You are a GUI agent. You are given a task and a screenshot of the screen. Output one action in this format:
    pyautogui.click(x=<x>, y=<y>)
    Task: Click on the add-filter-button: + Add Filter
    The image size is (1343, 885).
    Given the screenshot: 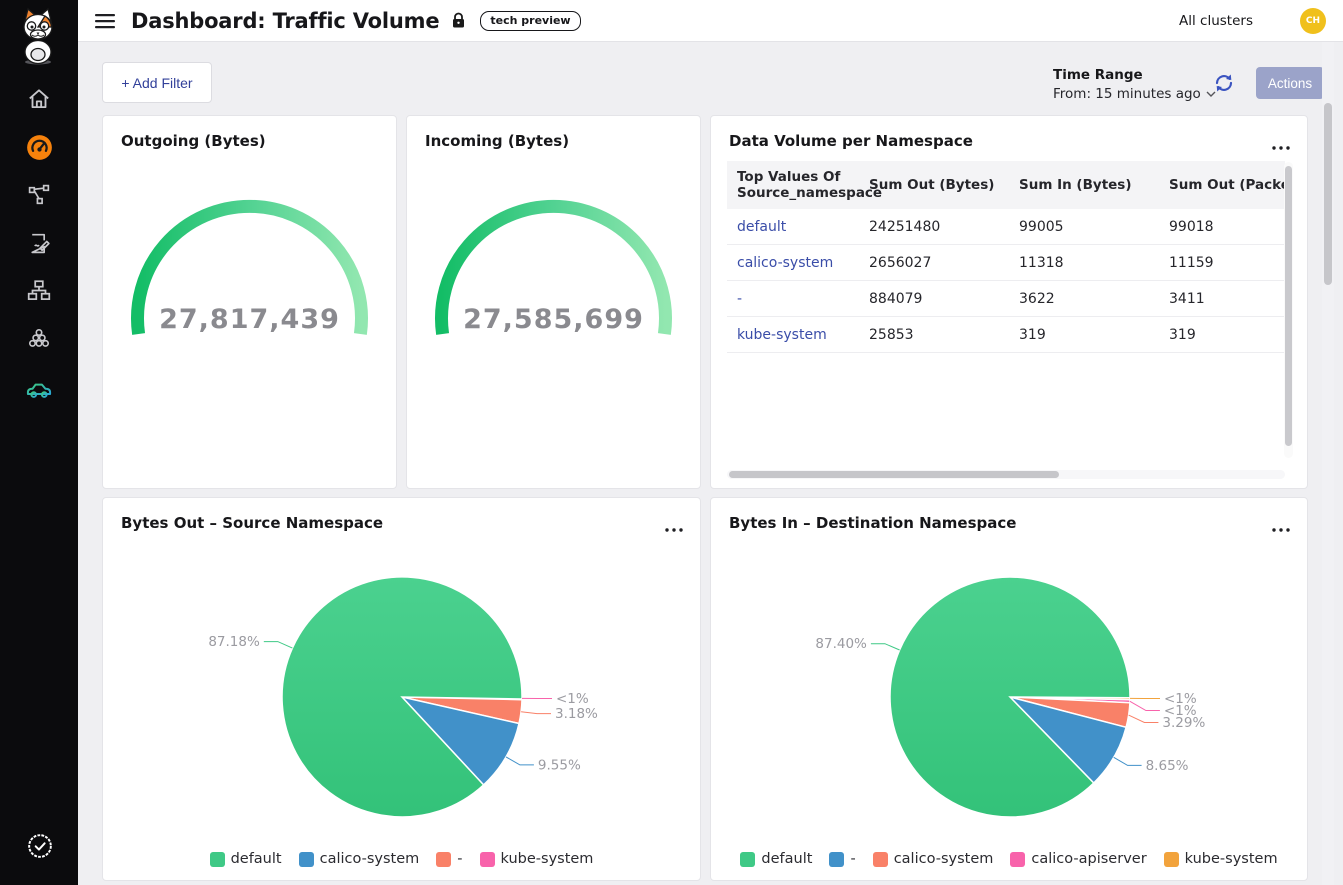 What is the action you would take?
    pyautogui.click(x=157, y=82)
    